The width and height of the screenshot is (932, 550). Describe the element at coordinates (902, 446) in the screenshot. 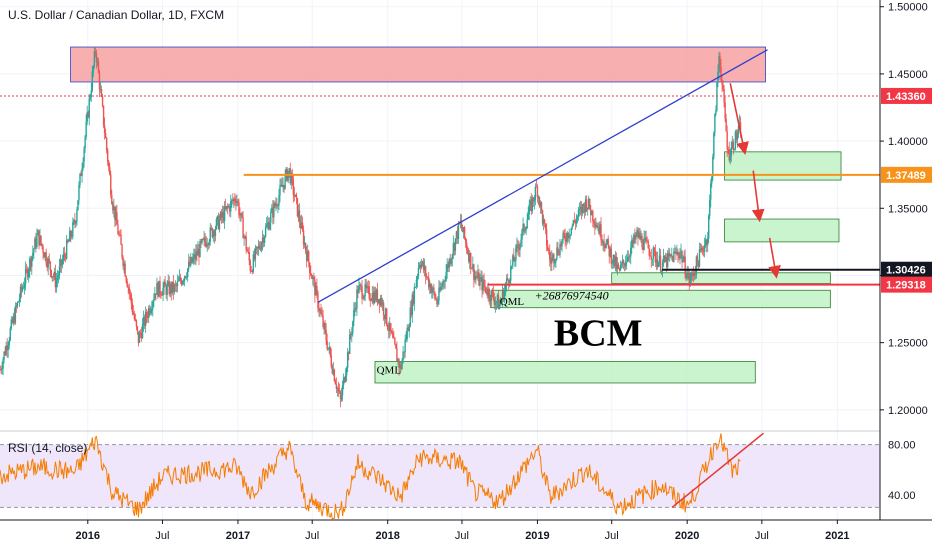

I see `rsi-tick-label: 80.00` at that location.